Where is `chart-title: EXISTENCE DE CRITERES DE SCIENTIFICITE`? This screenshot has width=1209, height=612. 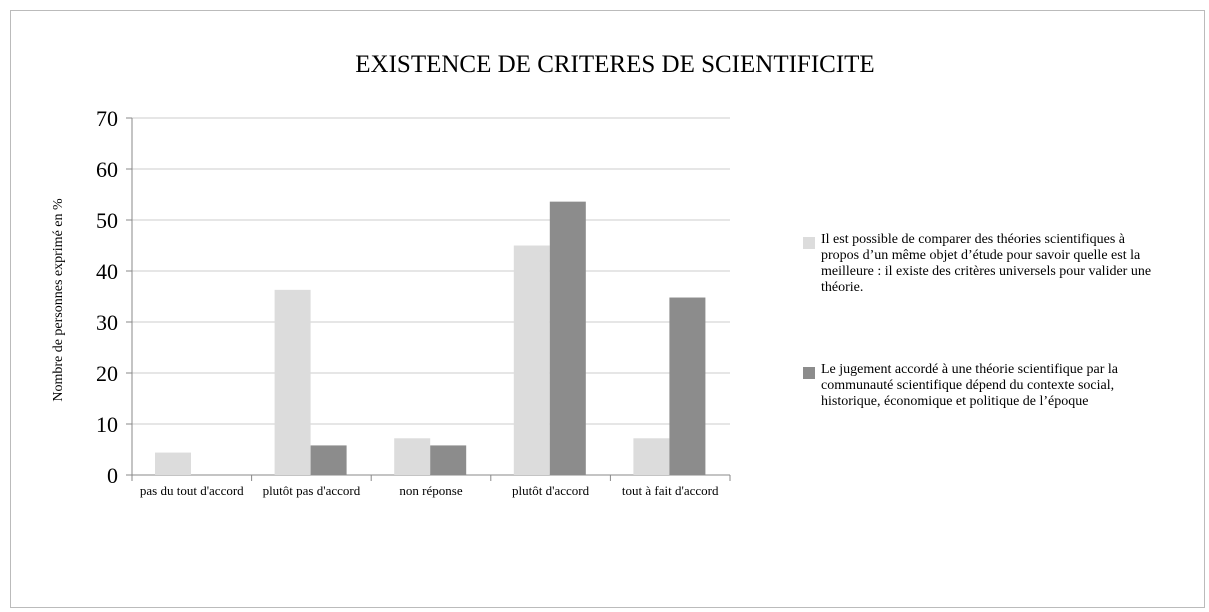 chart-title: EXISTENCE DE CRITERES DE SCIENTIFICITE is located at coordinates (614, 64).